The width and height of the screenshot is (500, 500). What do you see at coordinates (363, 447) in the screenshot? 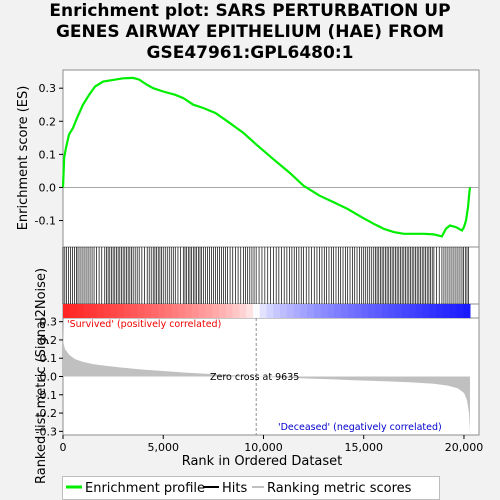
I see `x-tick-label: 15,000` at bounding box center [363, 447].